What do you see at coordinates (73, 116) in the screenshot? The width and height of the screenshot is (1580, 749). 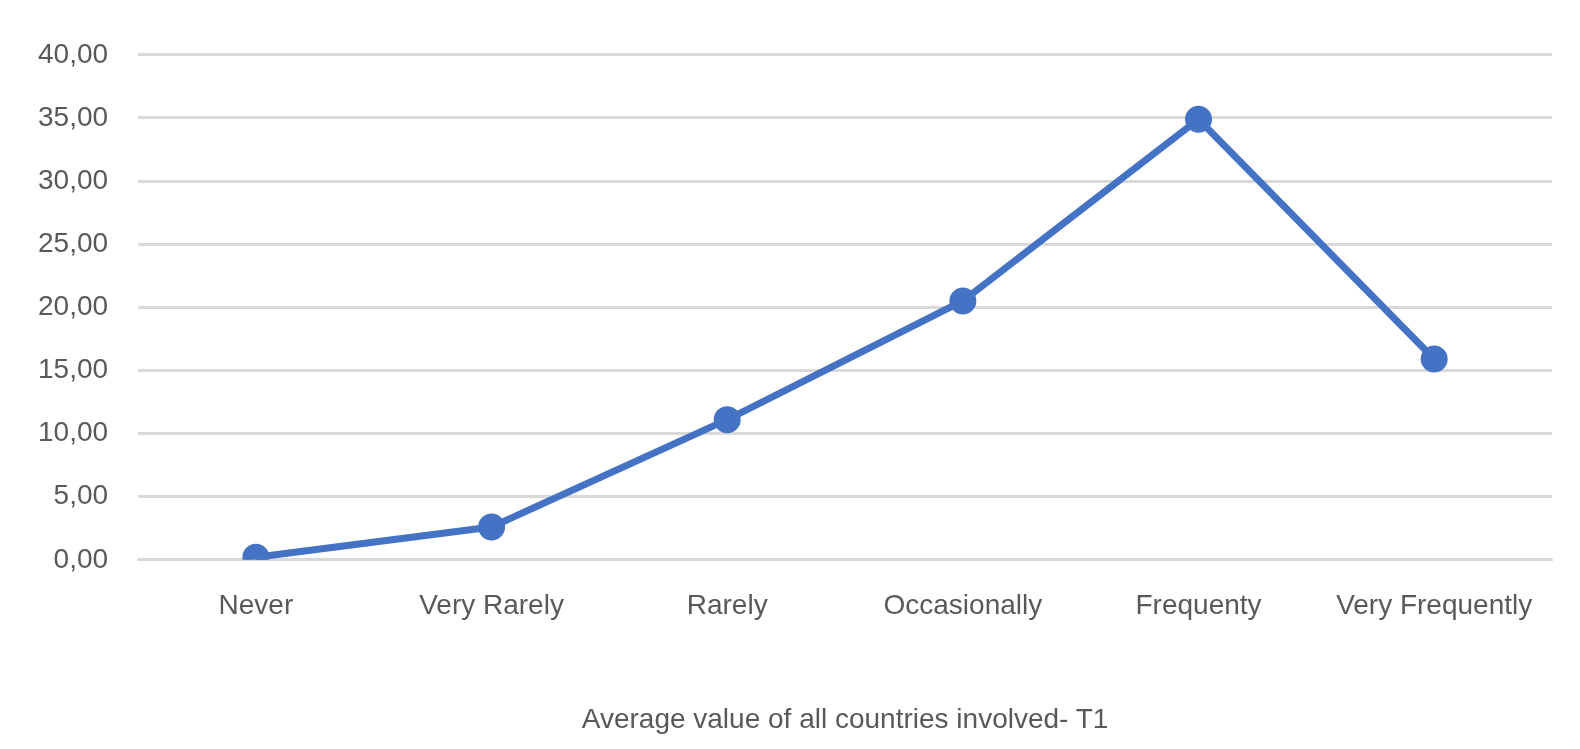 I see `y-tick-label: 35,00` at bounding box center [73, 116].